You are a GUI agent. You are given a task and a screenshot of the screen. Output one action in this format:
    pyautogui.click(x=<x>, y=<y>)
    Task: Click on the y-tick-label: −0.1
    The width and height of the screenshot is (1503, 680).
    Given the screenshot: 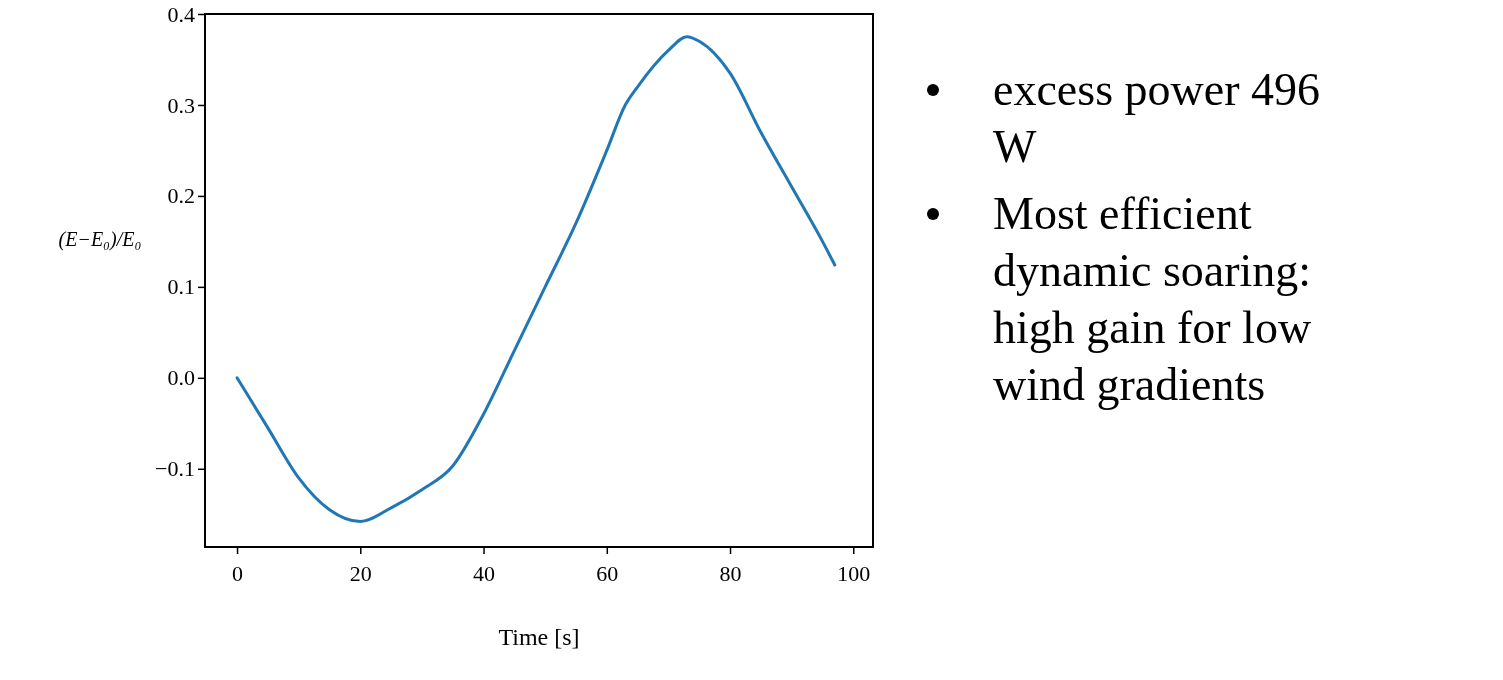 What is the action you would take?
    pyautogui.click(x=175, y=469)
    